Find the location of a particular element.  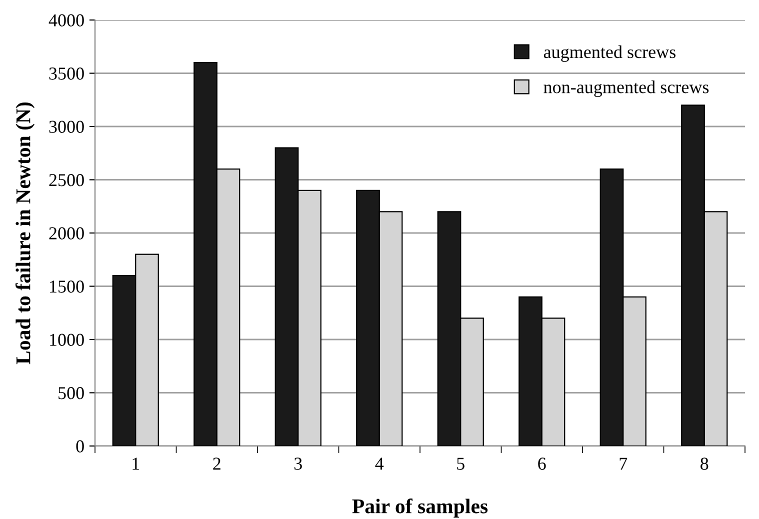

y-tick-label: 1500 is located at coordinates (67, 286).